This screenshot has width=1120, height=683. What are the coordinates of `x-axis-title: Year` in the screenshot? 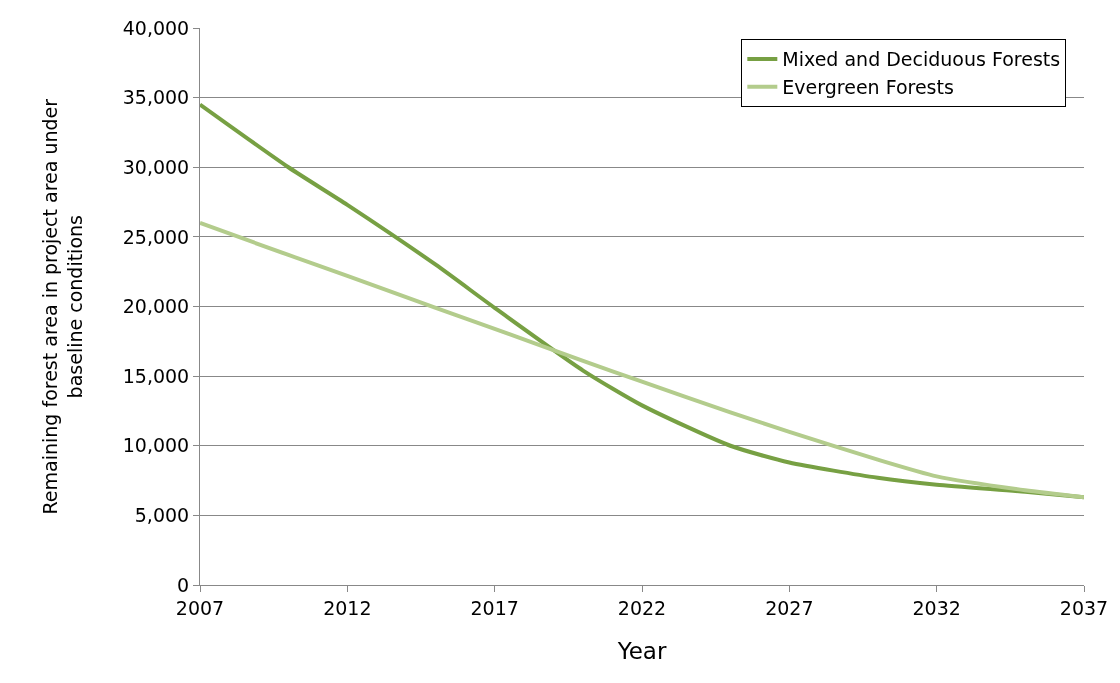 It's located at (641, 651).